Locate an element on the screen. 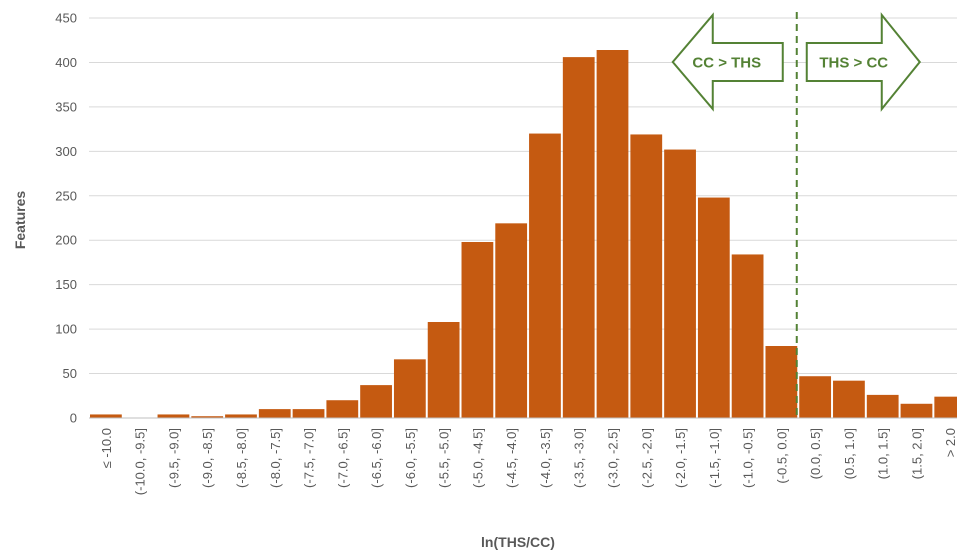  x-tick-label: (-8.5, -8.0] is located at coordinates (241, 458).